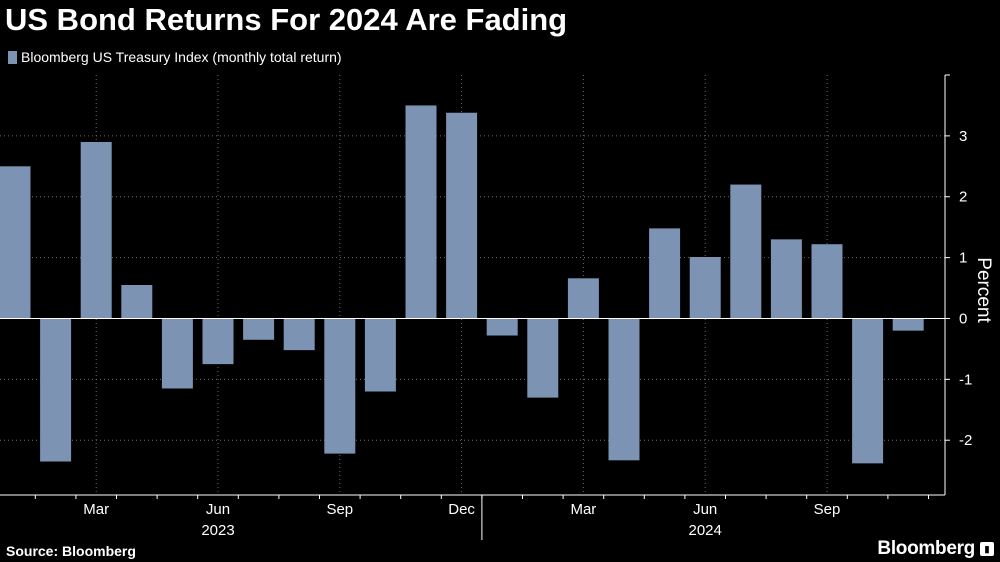  Describe the element at coordinates (705, 530) in the screenshot. I see `x-year-label: 2024` at that location.